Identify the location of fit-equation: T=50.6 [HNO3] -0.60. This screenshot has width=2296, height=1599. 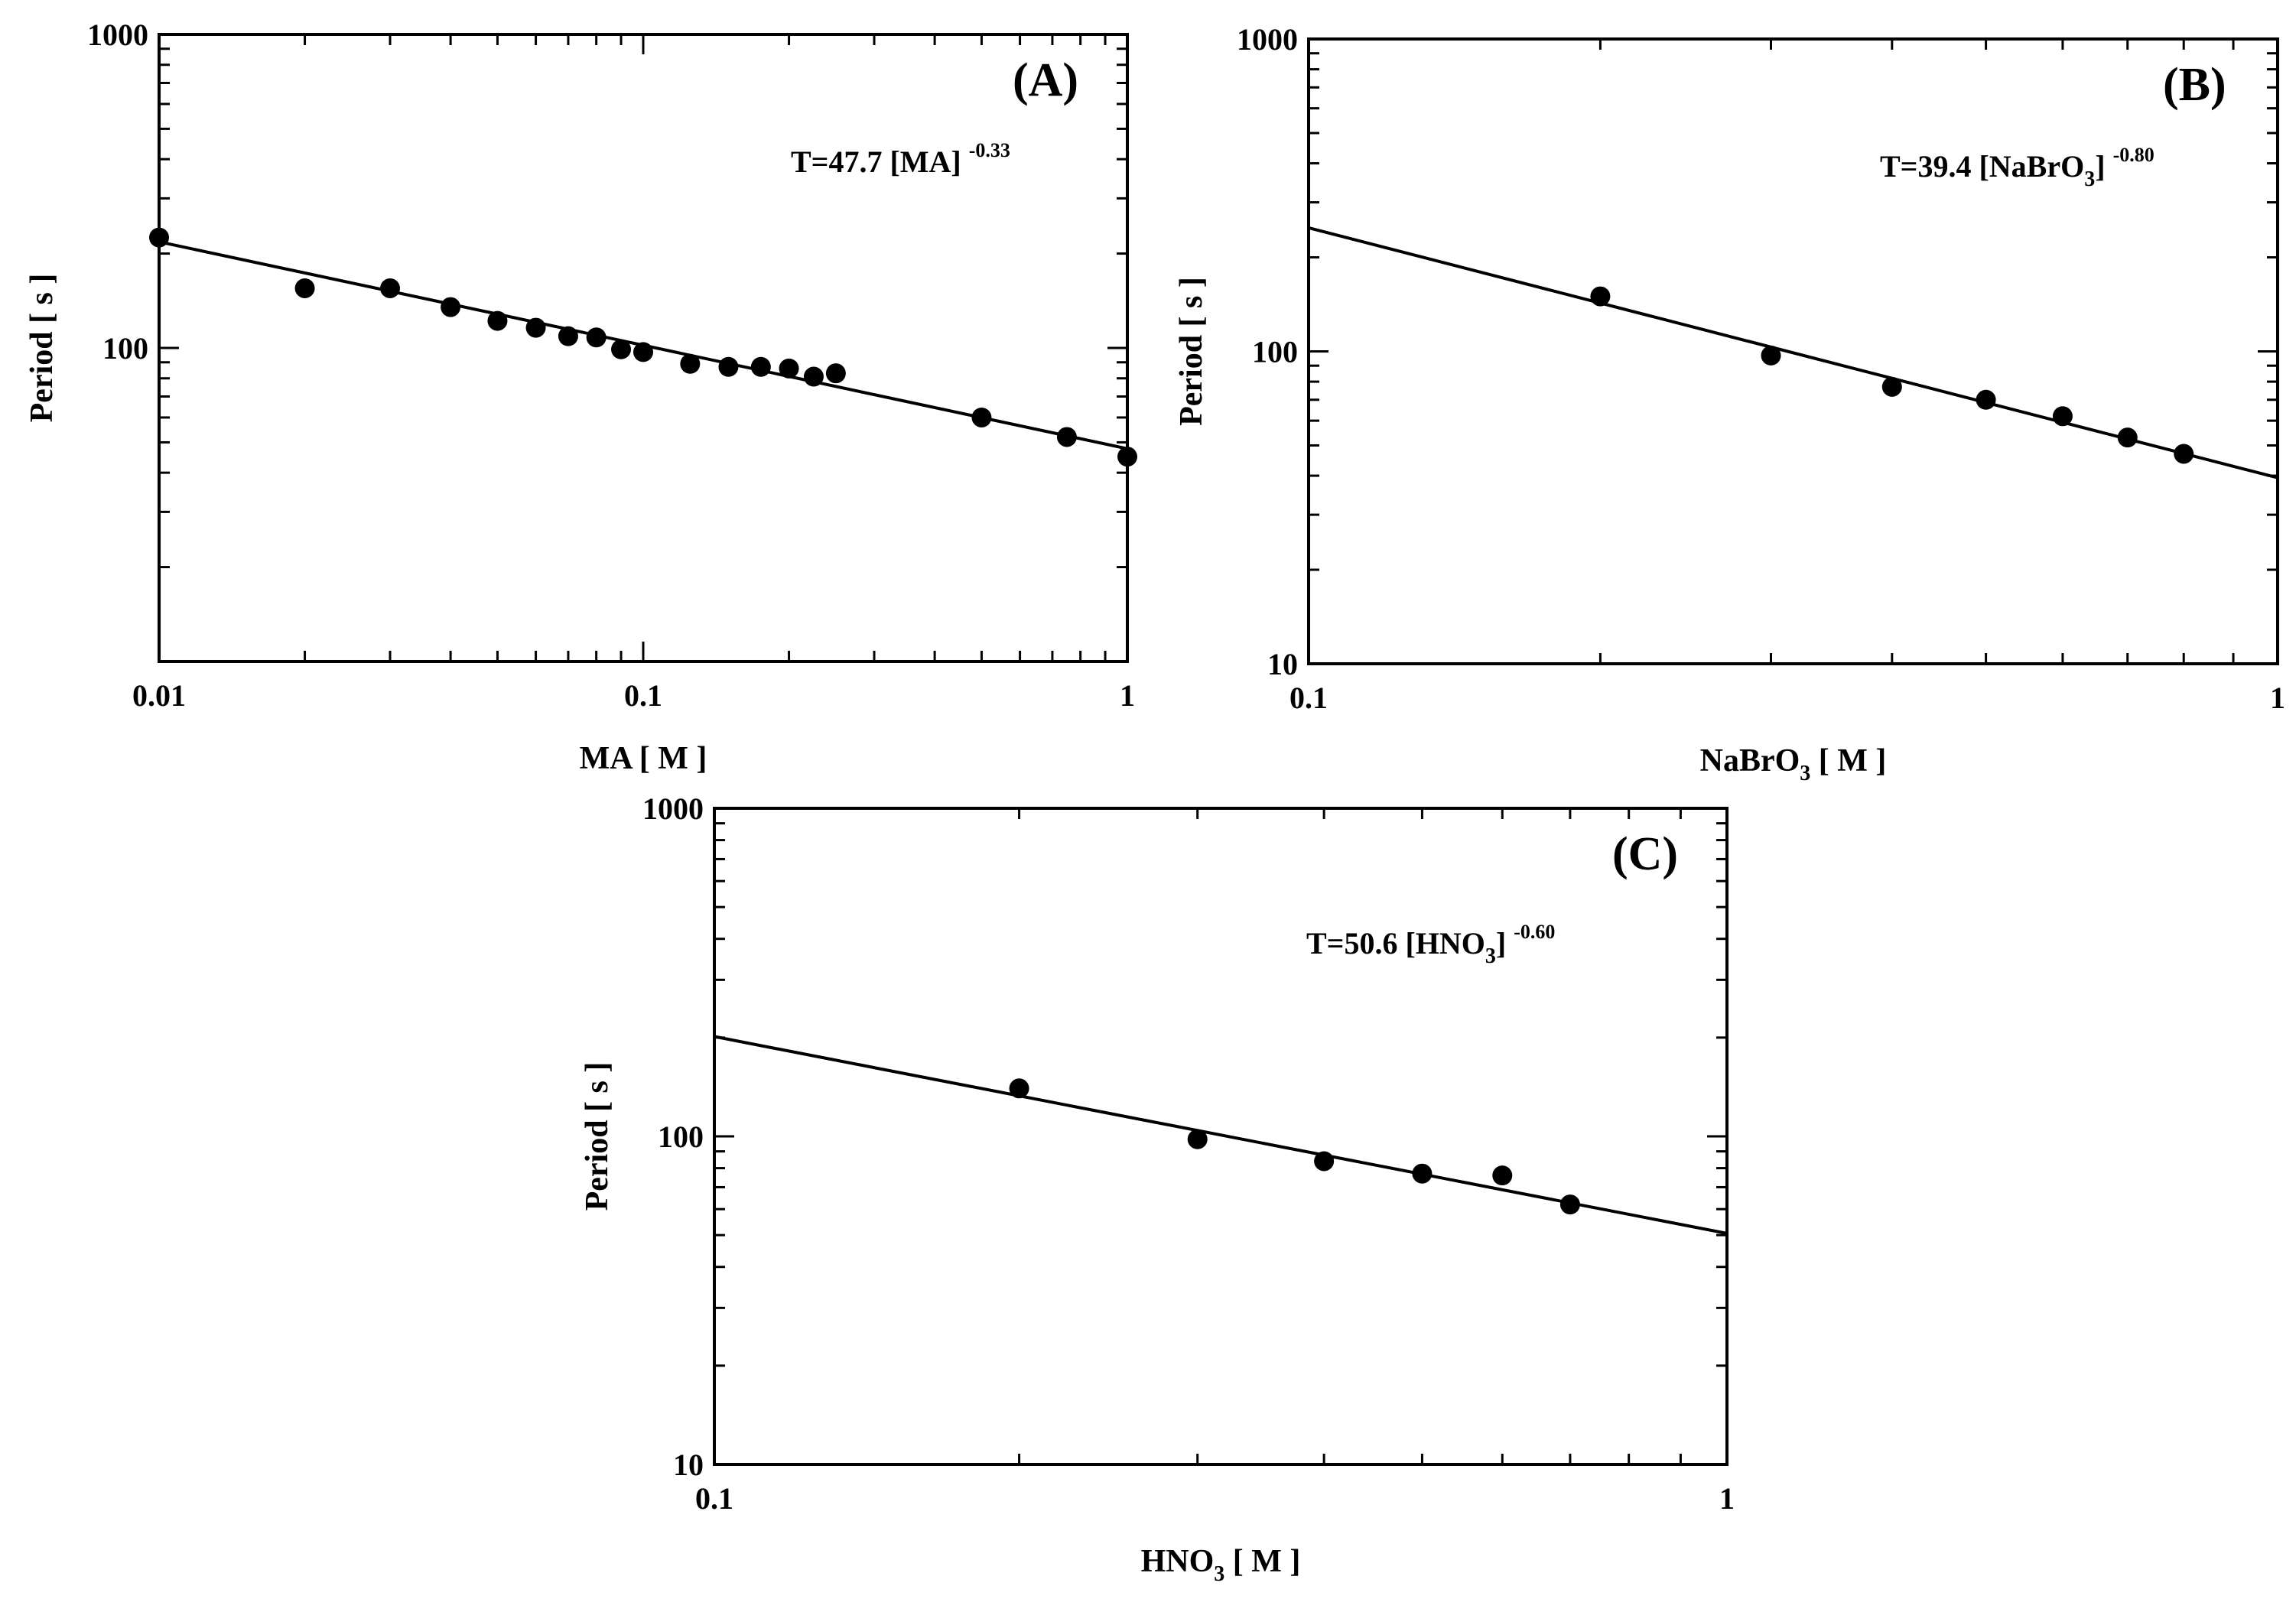
(1431, 944).